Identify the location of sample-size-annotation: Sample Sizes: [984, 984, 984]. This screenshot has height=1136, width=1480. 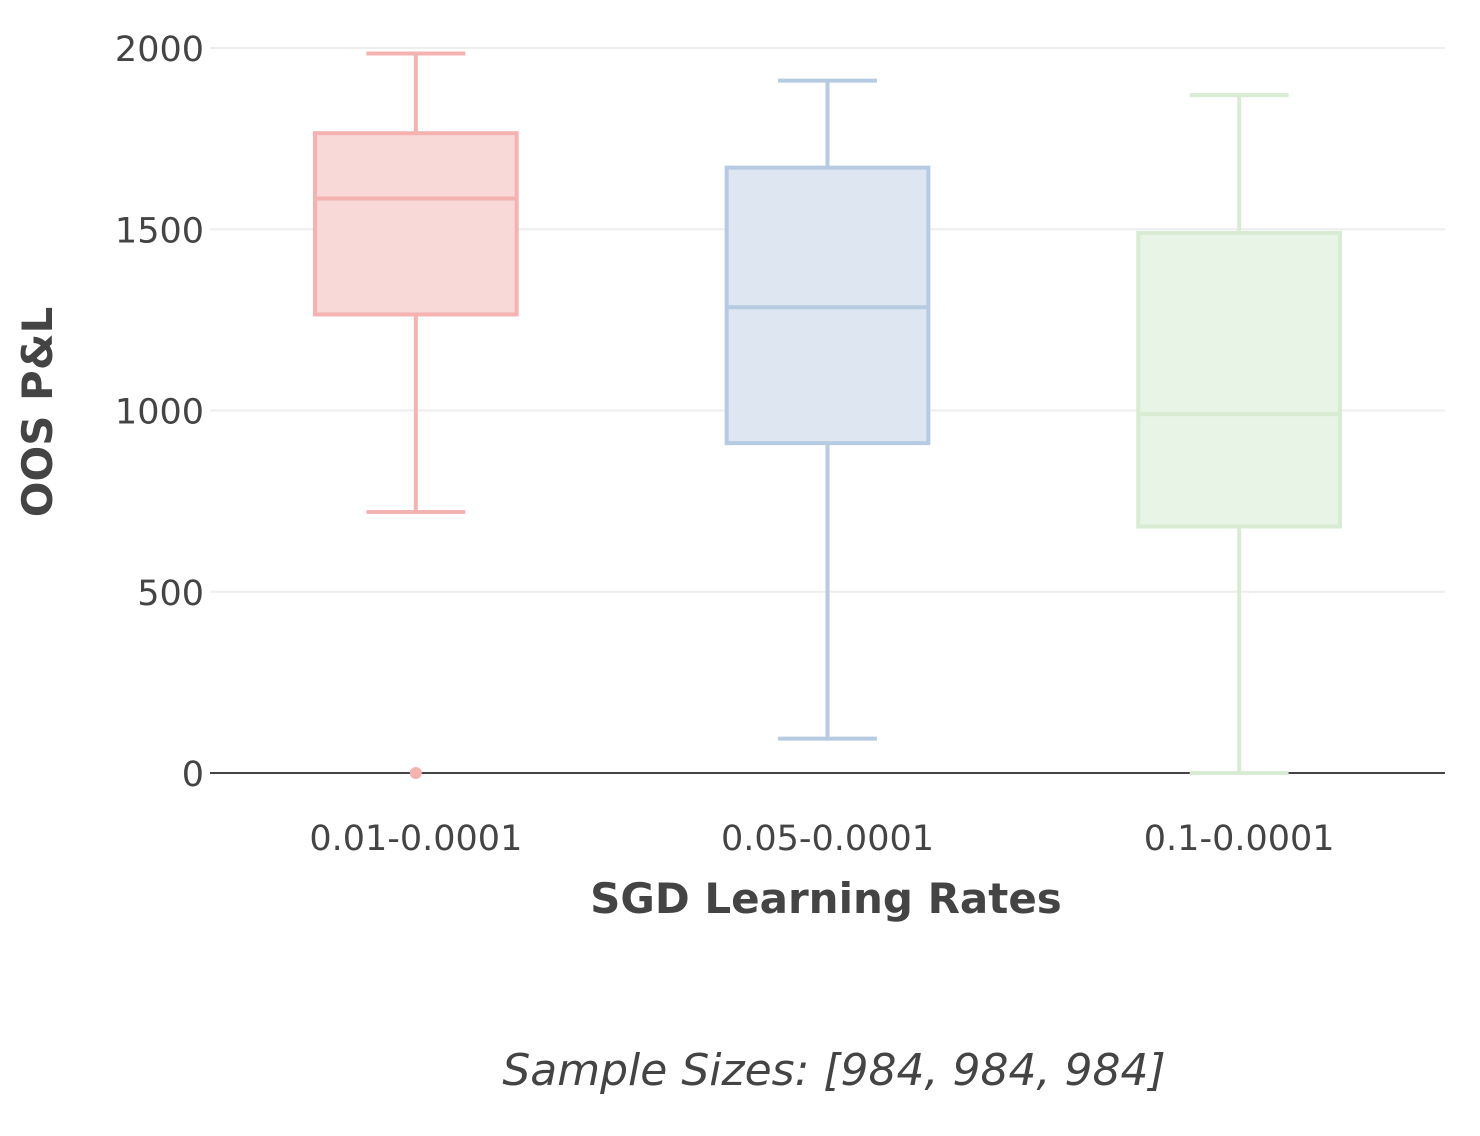
(833, 1070).